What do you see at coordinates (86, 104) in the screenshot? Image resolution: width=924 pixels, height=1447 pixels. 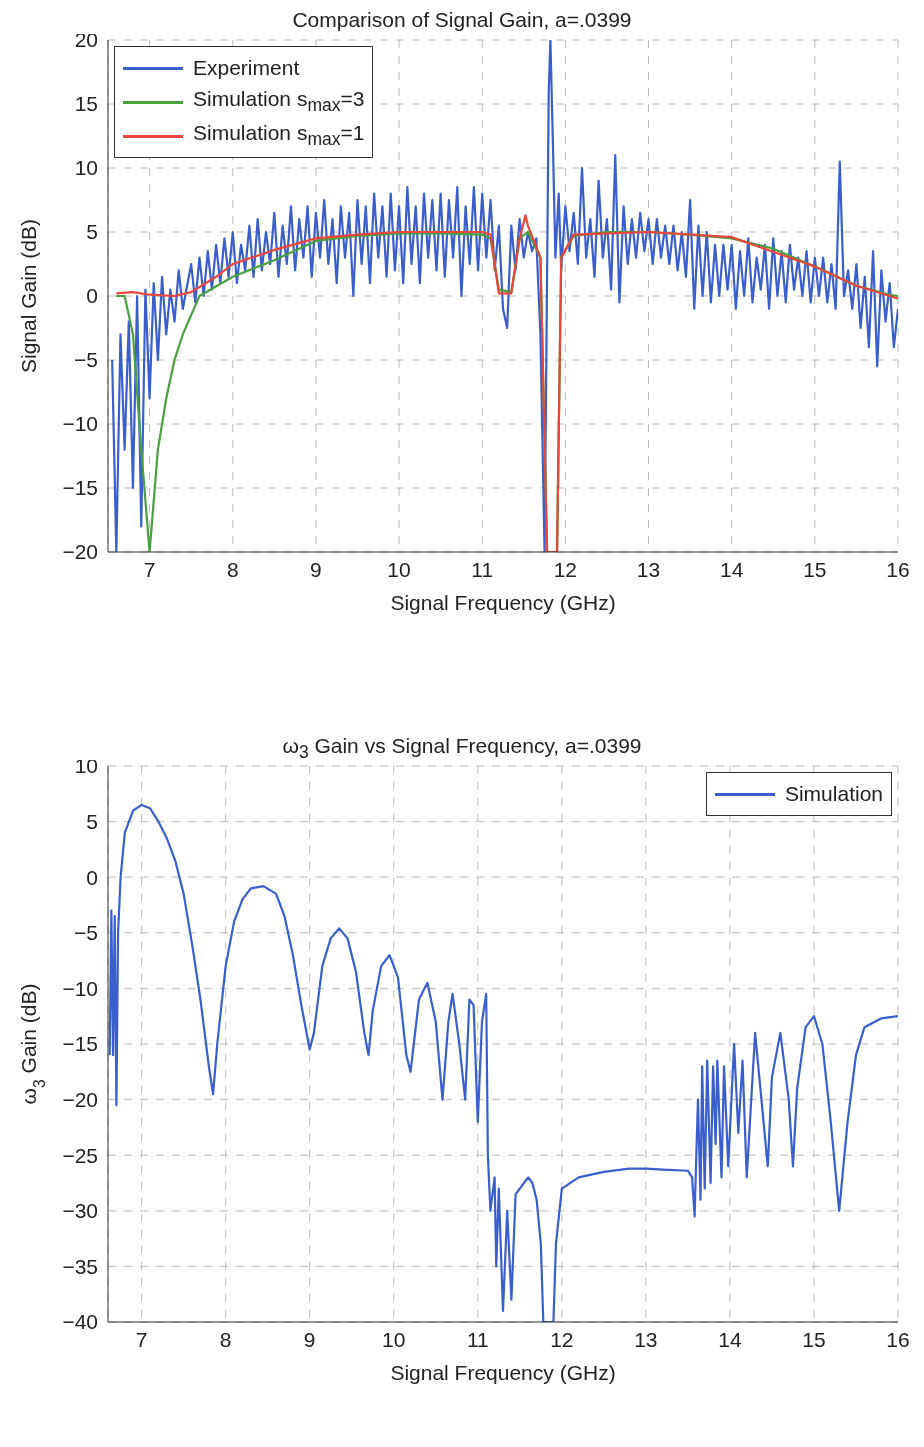 I see `y-tick-label: 15` at bounding box center [86, 104].